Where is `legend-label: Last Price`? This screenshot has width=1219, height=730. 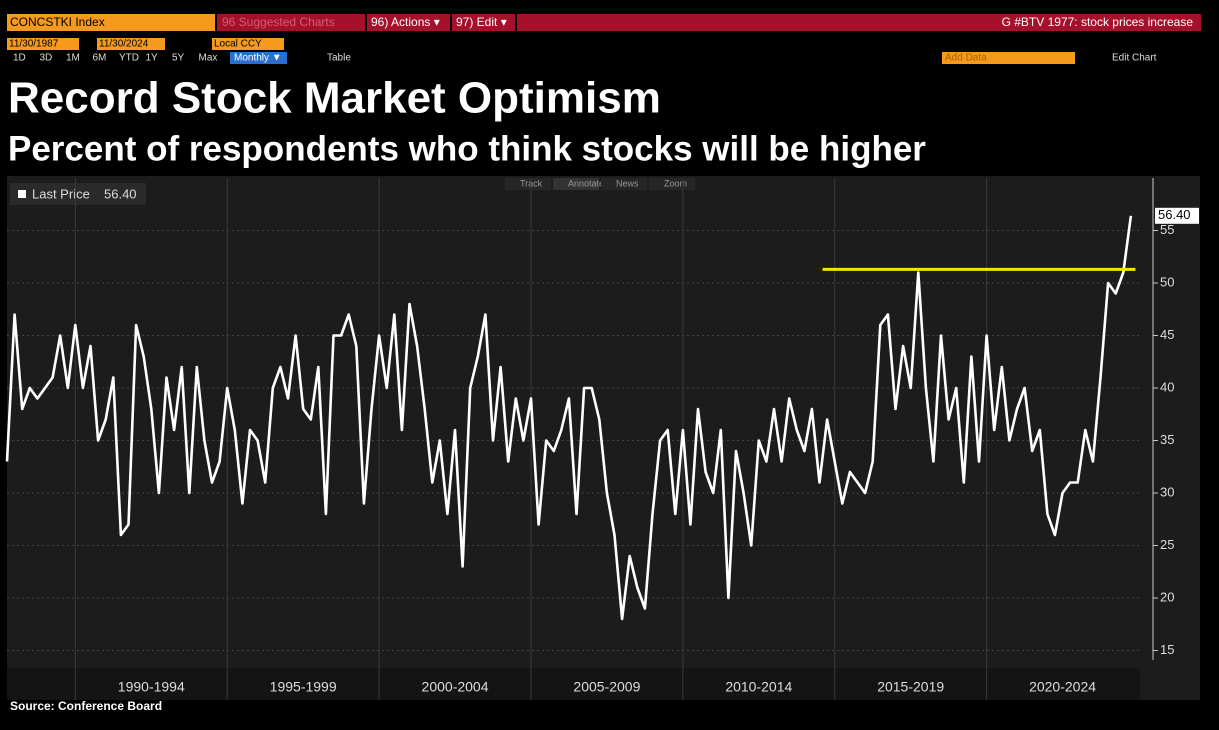
legend-label: Last Price is located at coordinates (61, 193).